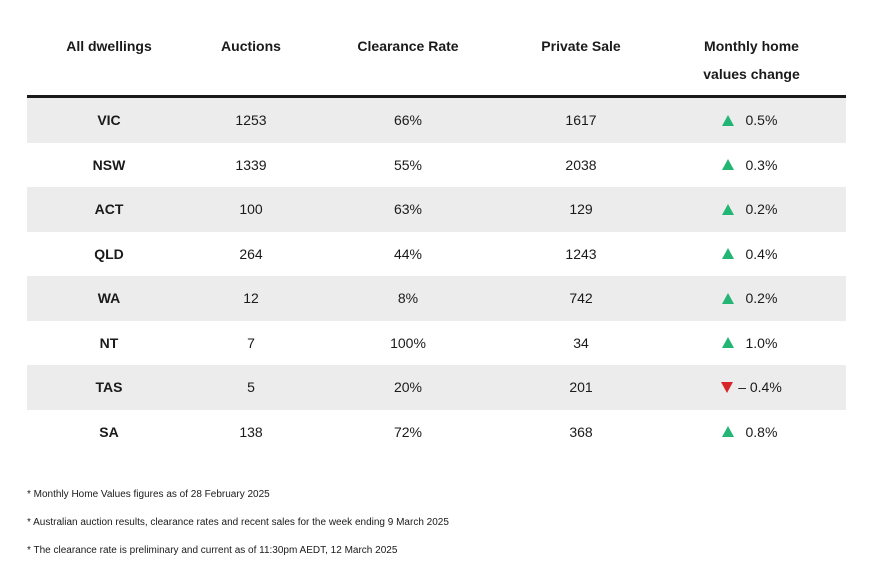 The image size is (873, 570). What do you see at coordinates (251, 298) in the screenshot?
I see `auctions-cell: 12` at bounding box center [251, 298].